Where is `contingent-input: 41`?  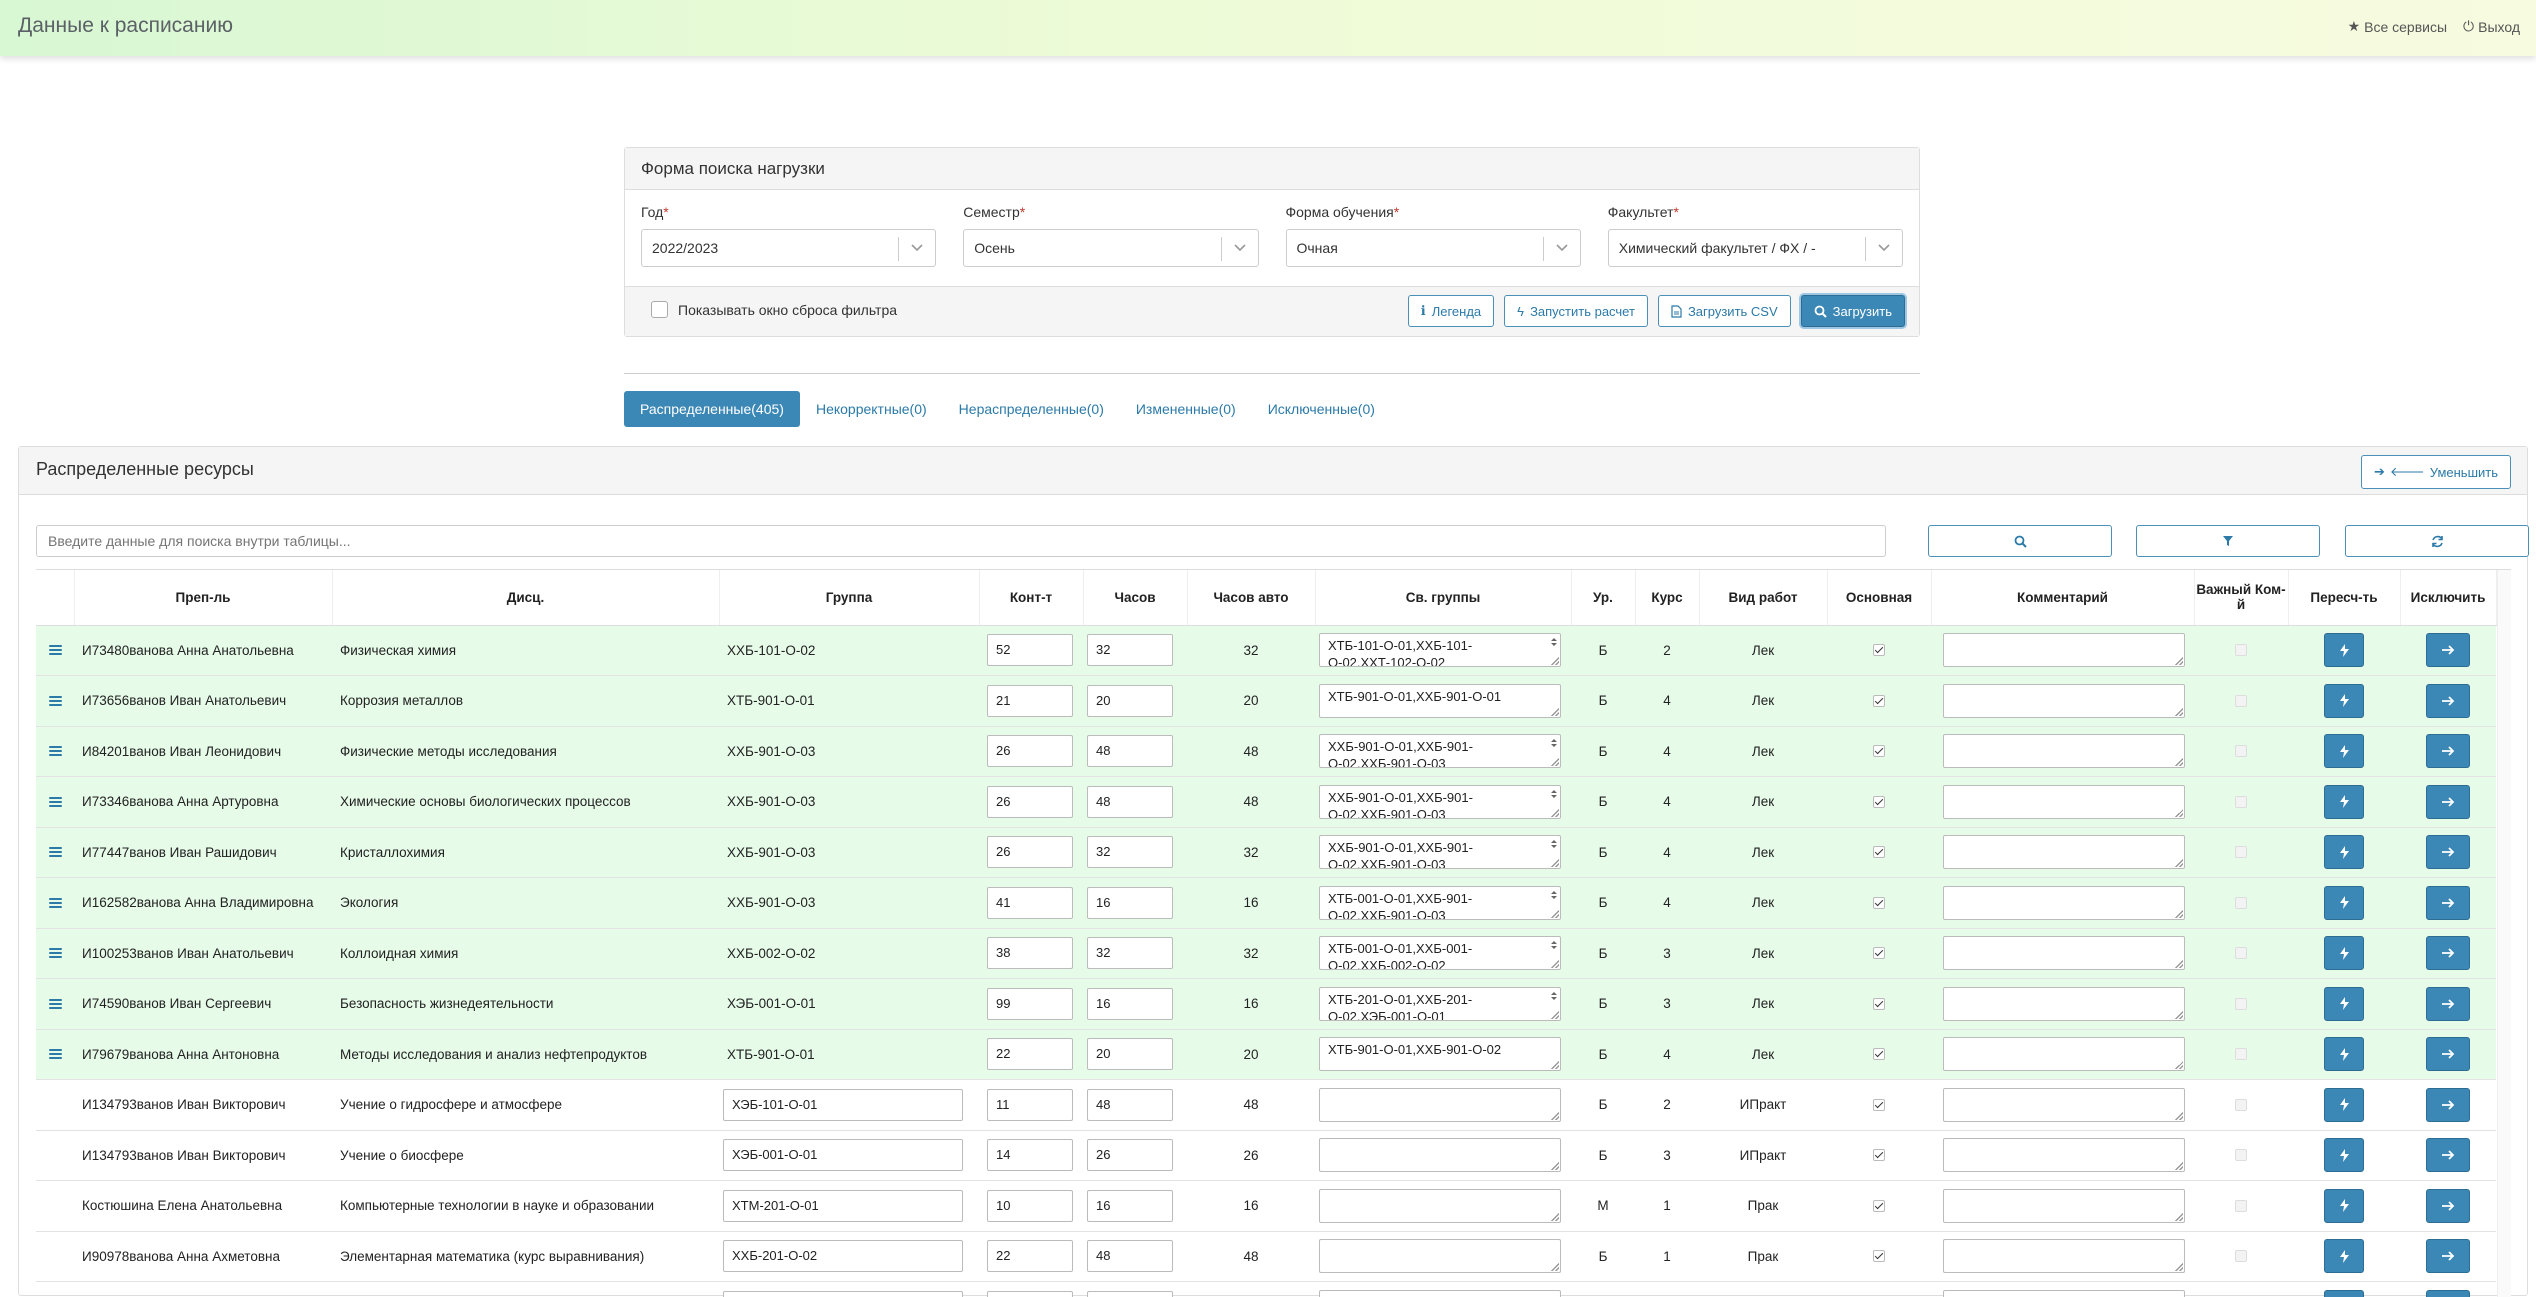
contingent-input: 41 is located at coordinates (1030, 903).